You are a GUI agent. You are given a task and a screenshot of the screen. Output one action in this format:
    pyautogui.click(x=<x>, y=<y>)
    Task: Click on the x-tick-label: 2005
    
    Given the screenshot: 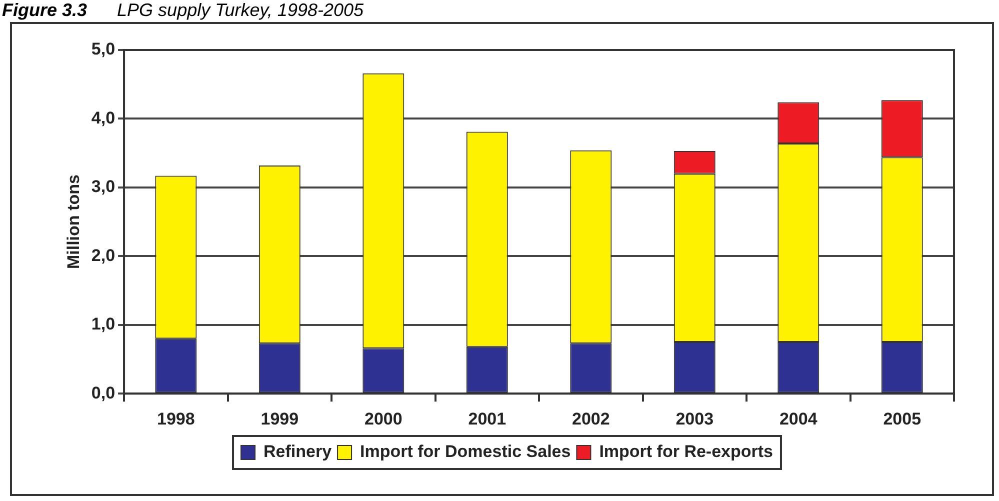 What is the action you would take?
    pyautogui.click(x=902, y=418)
    